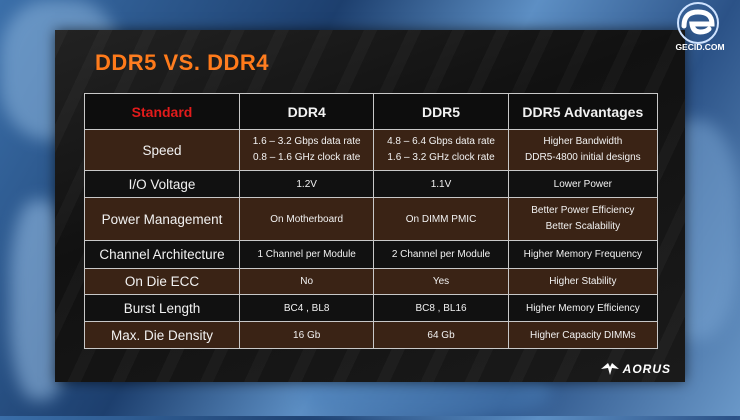 Image resolution: width=740 pixels, height=420 pixels. What do you see at coordinates (583, 254) in the screenshot?
I see `advantage-cell: Higher Memory Frequency` at bounding box center [583, 254].